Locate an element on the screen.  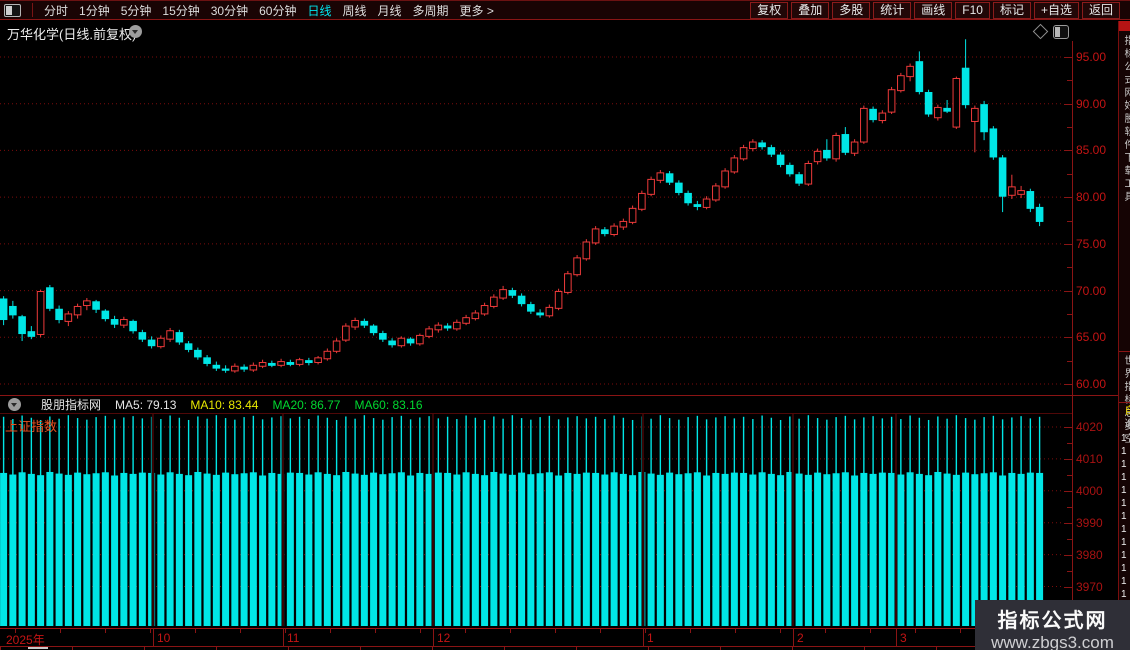
ma-value-2: MA20: 86.77 is located at coordinates (306, 404).